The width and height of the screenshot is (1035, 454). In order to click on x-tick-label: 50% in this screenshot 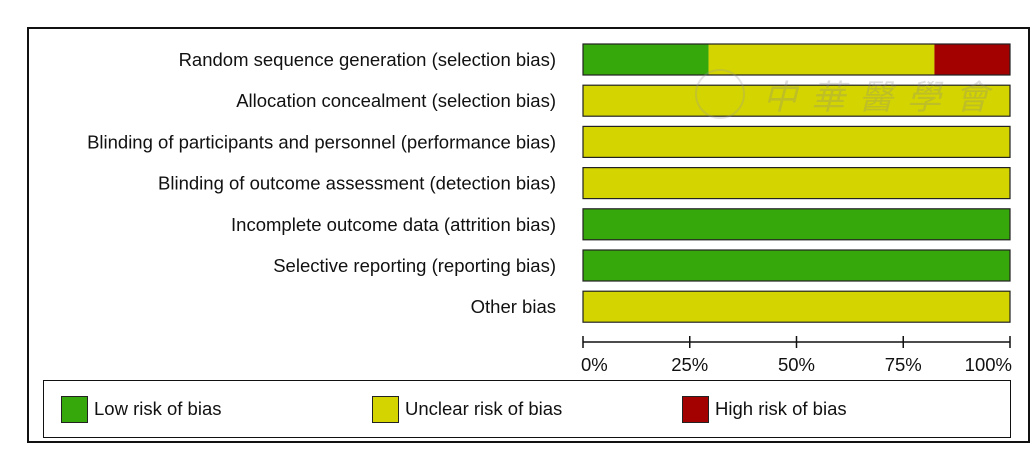, I will do `click(796, 364)`.